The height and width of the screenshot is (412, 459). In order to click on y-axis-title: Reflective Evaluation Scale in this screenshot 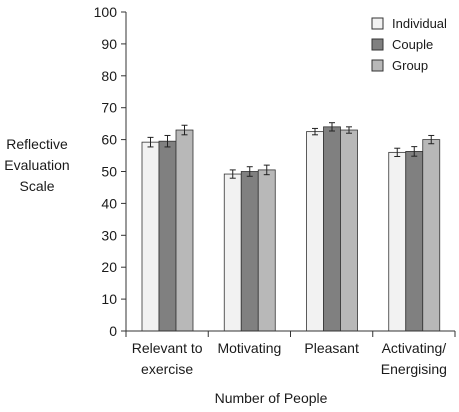, I will do `click(36, 165)`.